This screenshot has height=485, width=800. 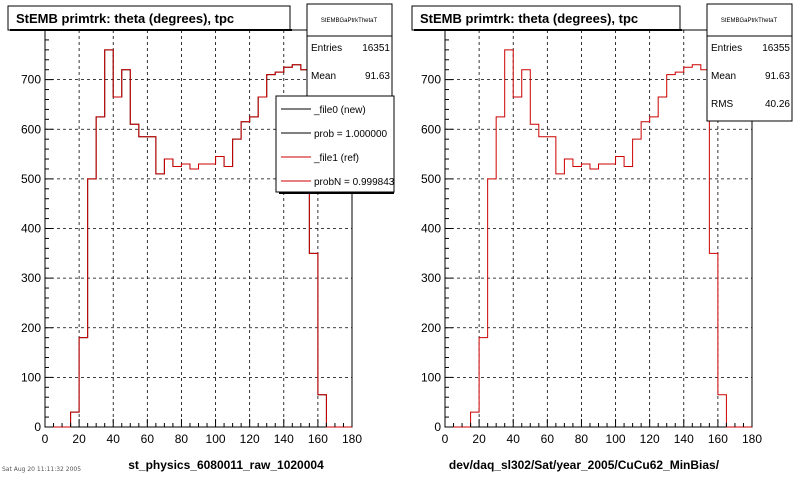 What do you see at coordinates (776, 48) in the screenshot?
I see `stats-entries-value: 16355` at bounding box center [776, 48].